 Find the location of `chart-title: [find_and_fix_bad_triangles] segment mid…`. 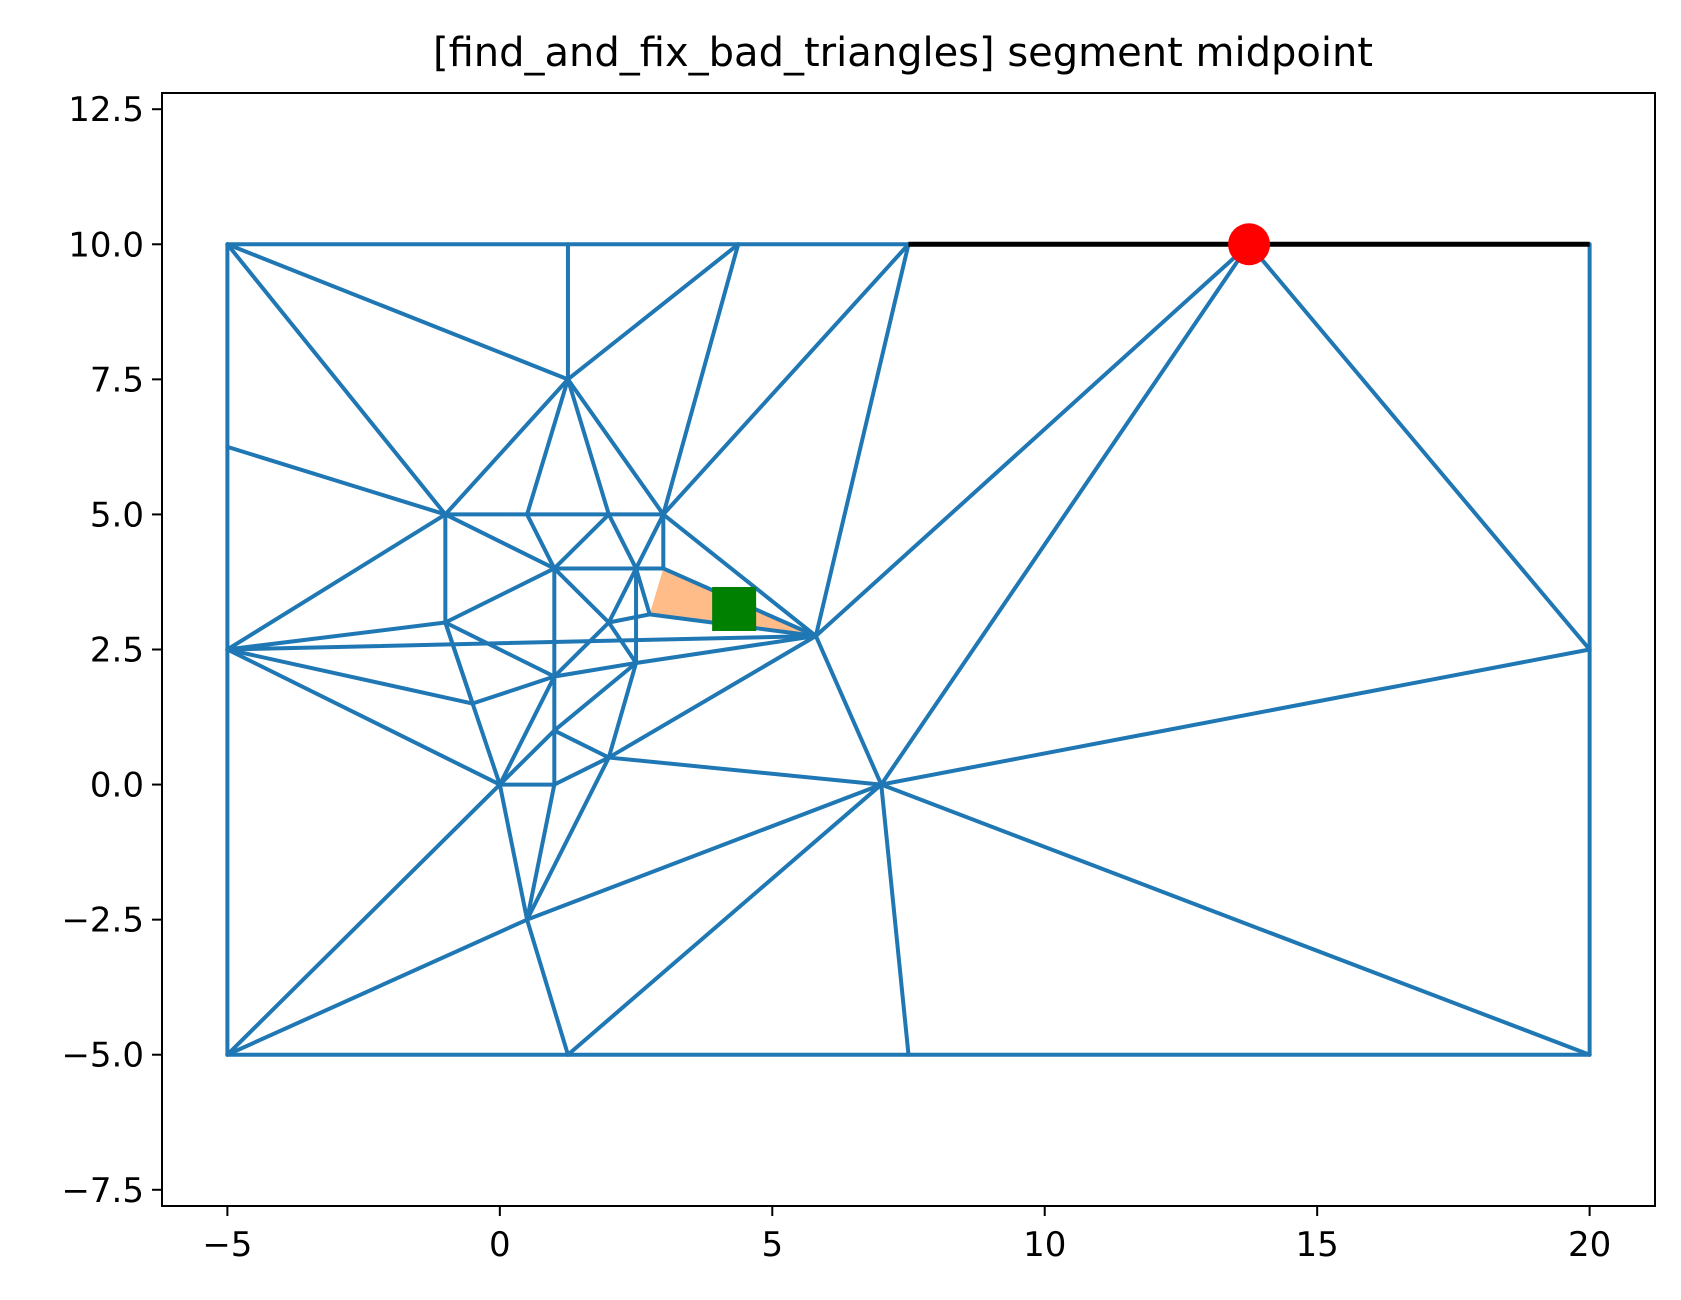

chart-title: [find_and_fix_bad_triangles] segment mid… is located at coordinates (903, 53).